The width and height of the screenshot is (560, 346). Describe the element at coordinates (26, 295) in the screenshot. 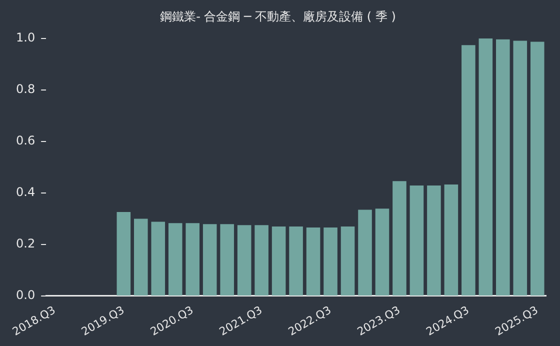

I see `y-tick-label: 0.0` at that location.